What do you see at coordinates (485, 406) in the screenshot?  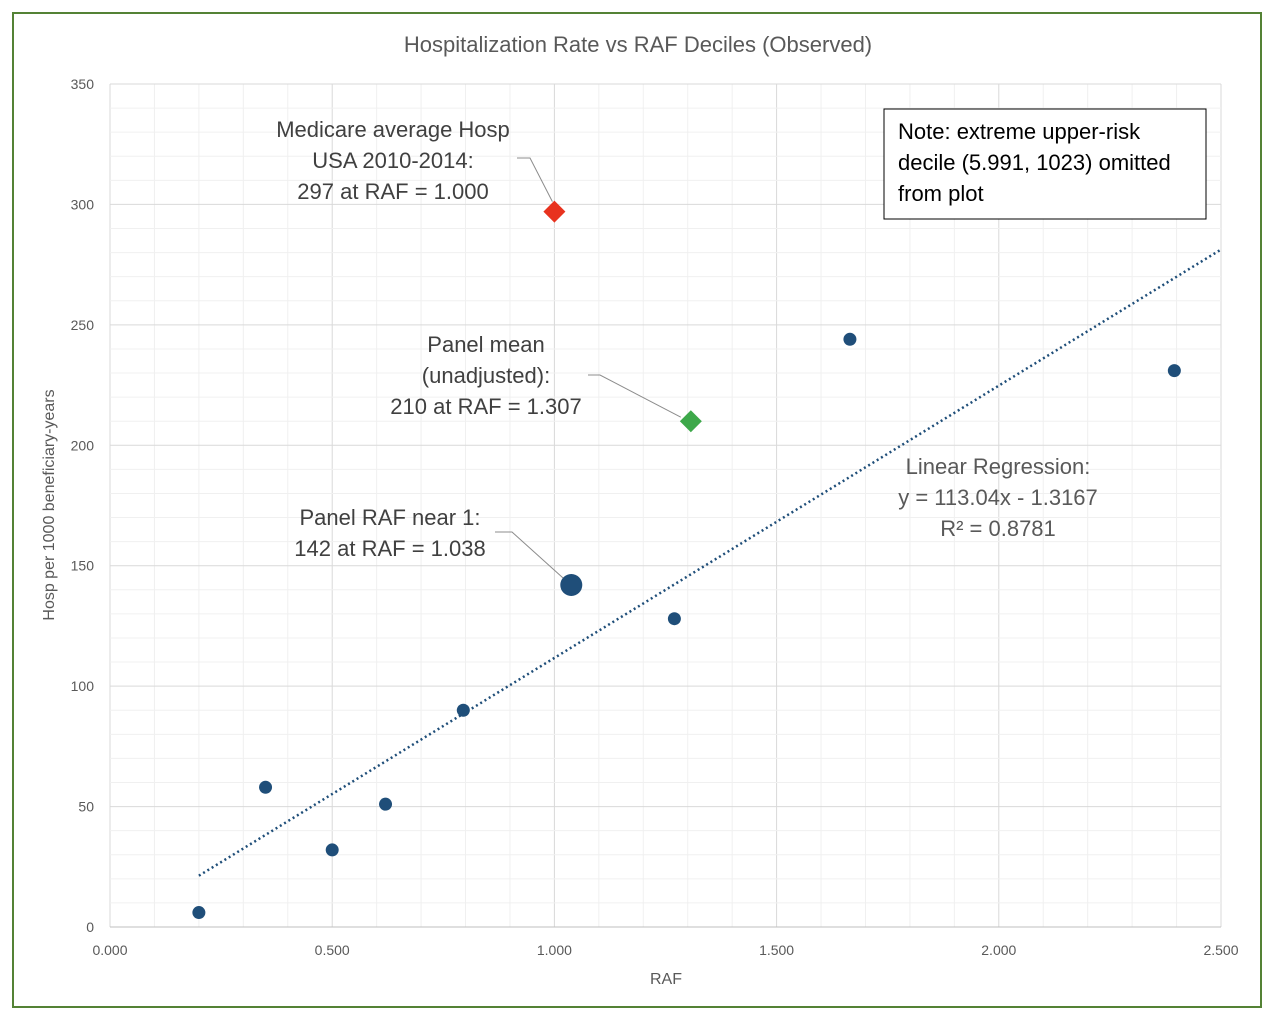 I see `panel-mean-label-line: 210 at RAF = 1.307` at bounding box center [485, 406].